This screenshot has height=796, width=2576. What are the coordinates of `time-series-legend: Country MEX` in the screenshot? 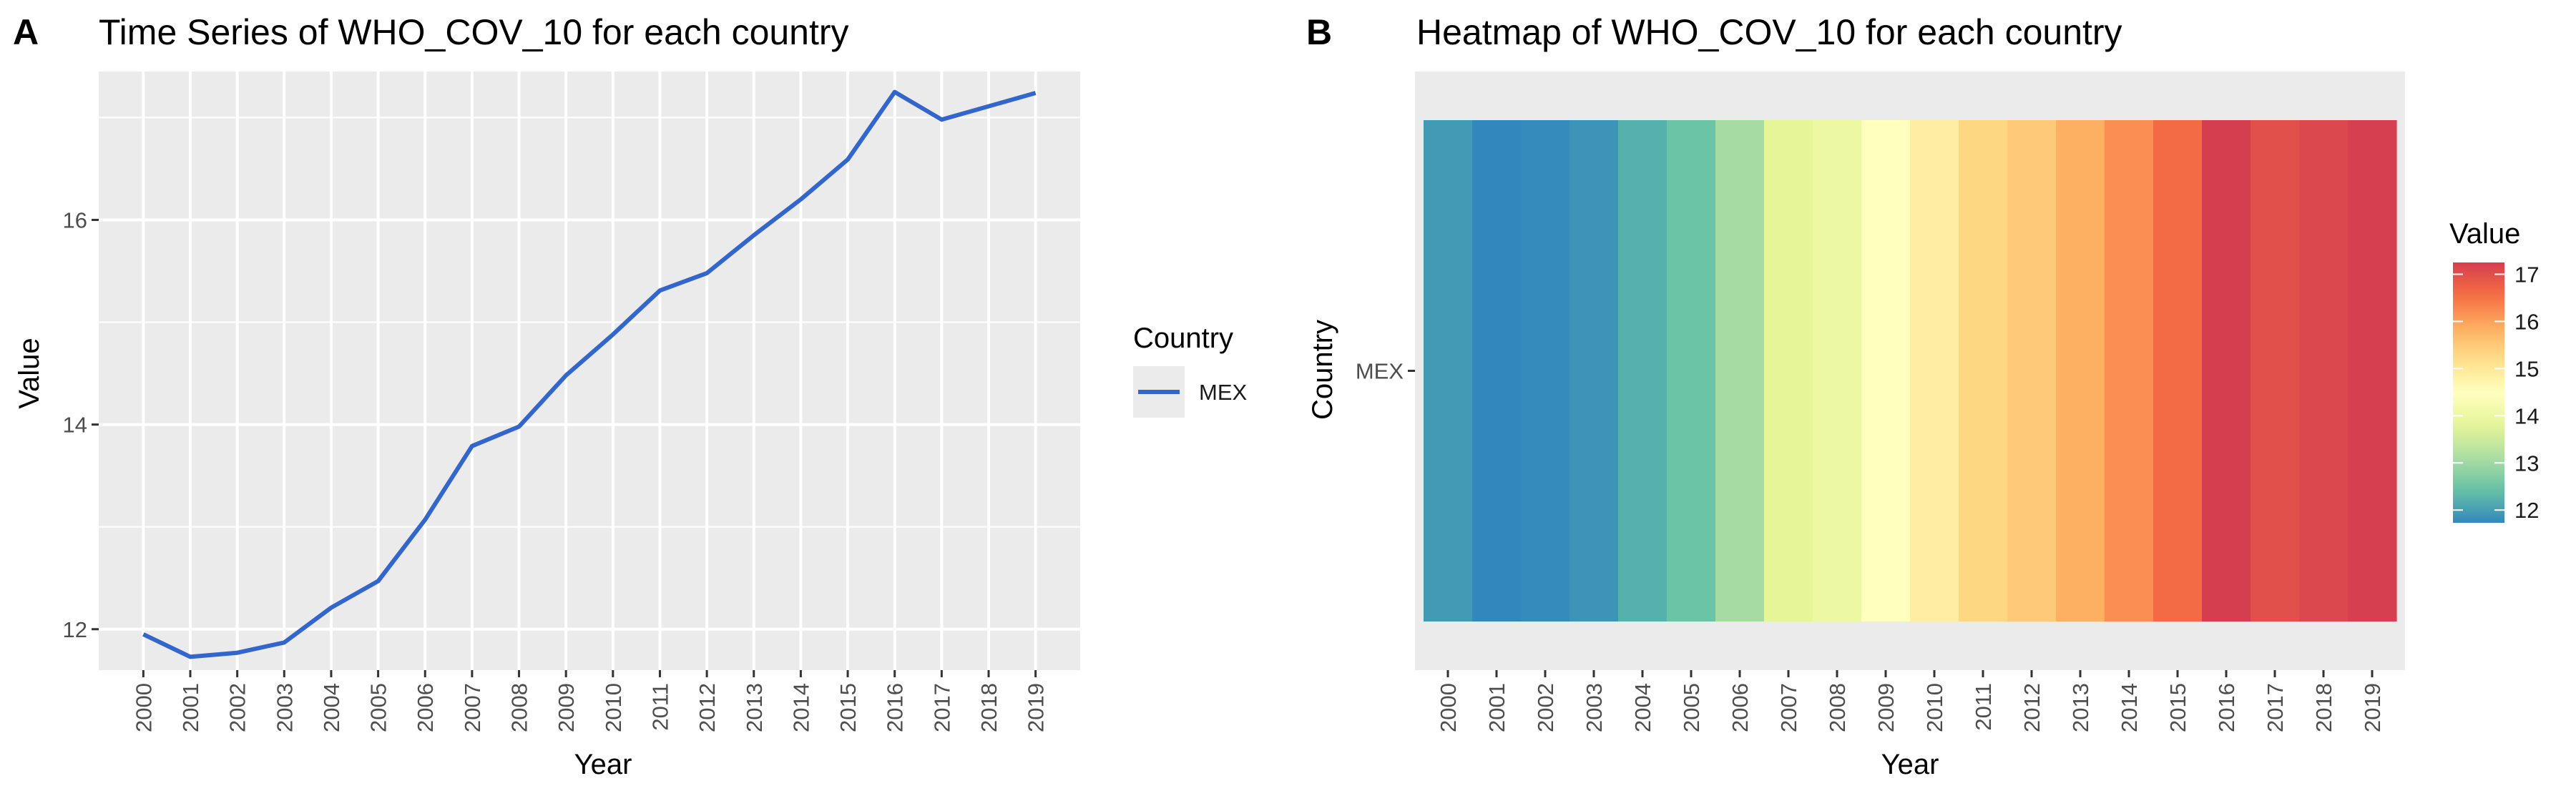 It's located at (1190, 371).